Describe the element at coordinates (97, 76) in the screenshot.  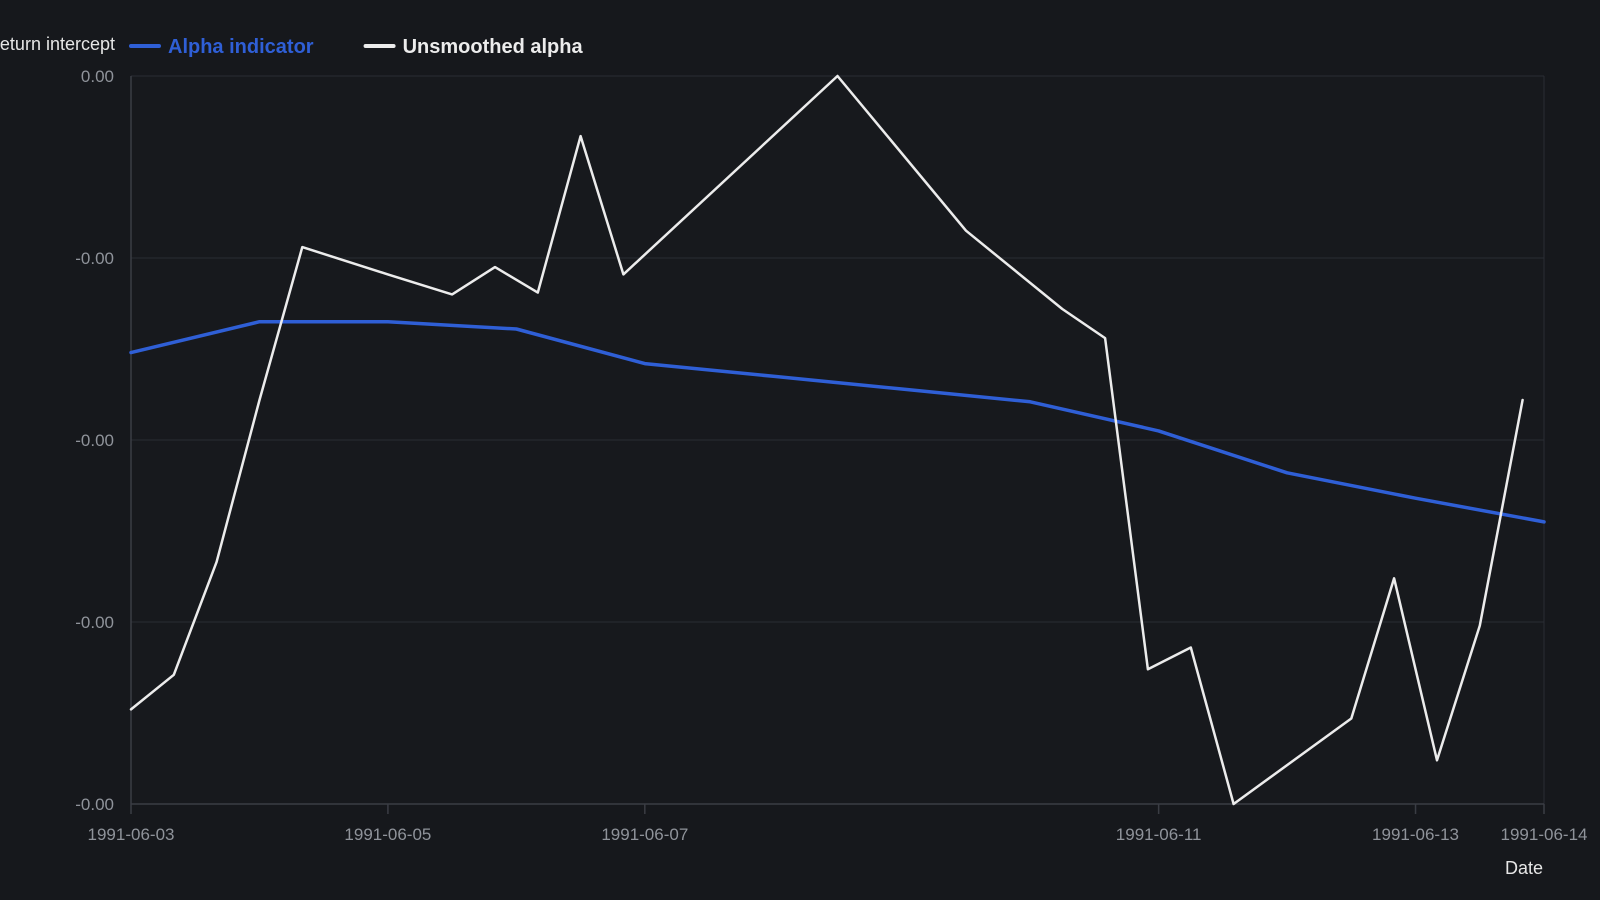
I see `y-tick-label: 0.00` at that location.